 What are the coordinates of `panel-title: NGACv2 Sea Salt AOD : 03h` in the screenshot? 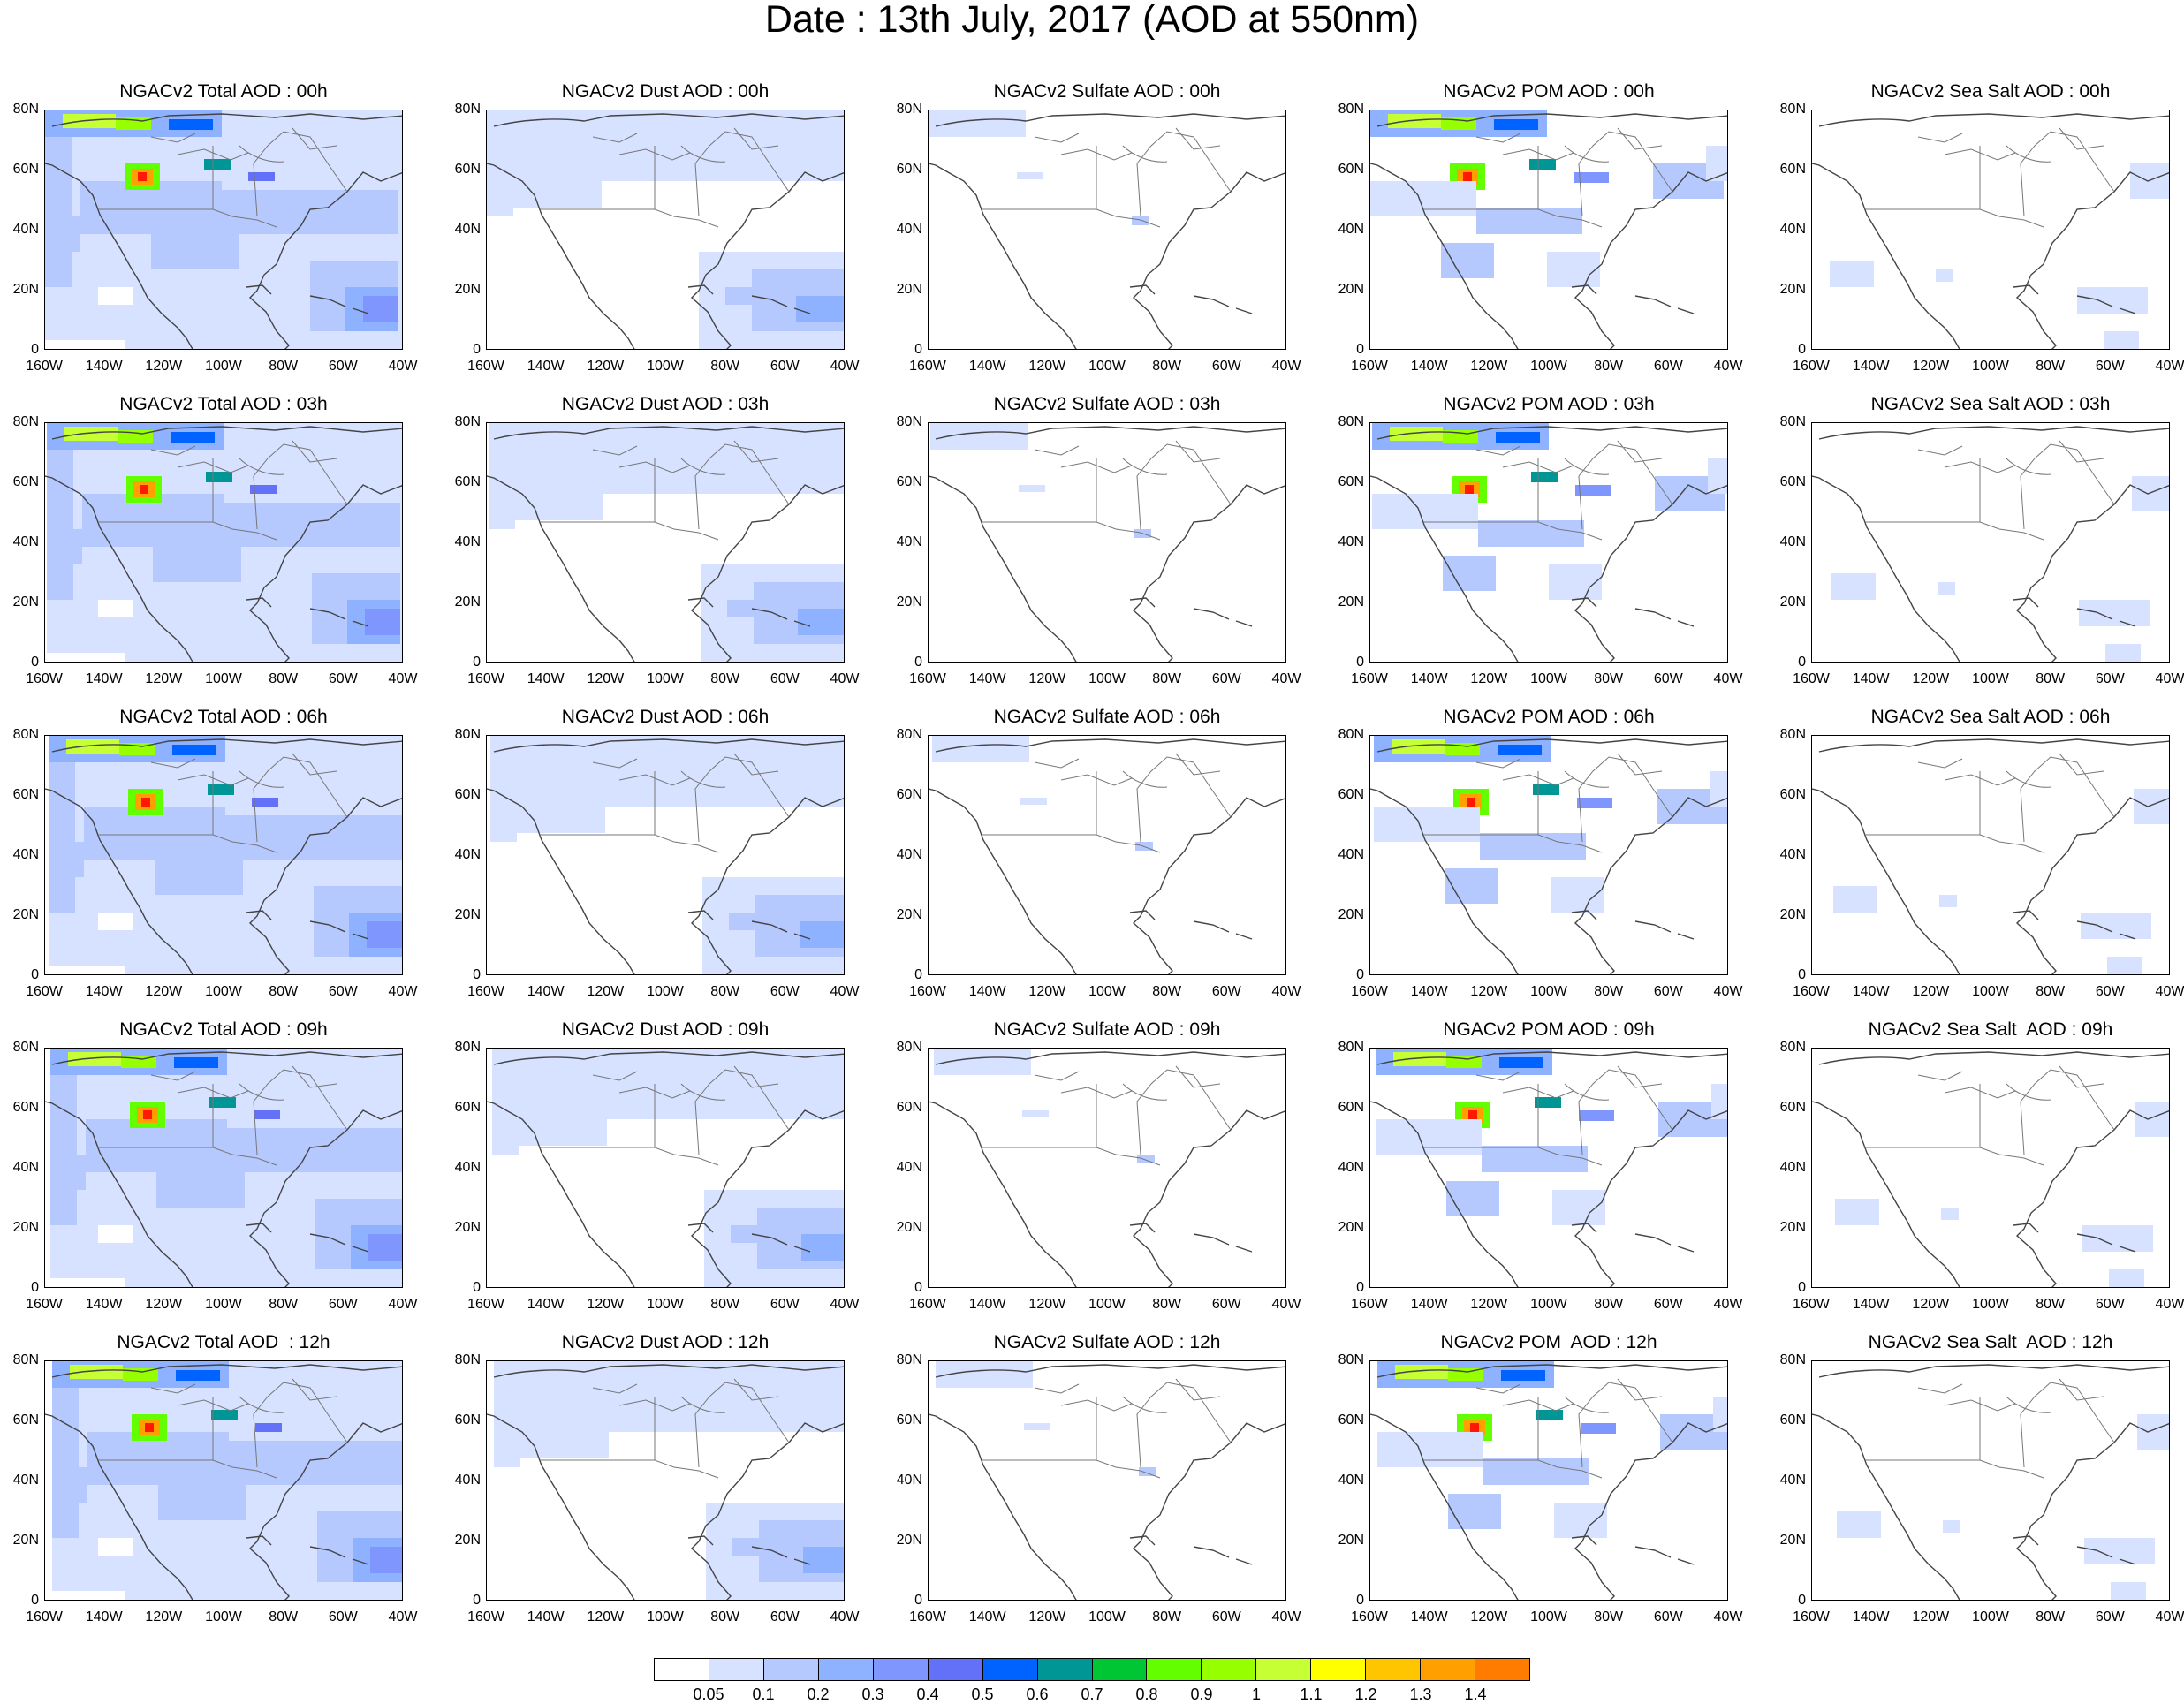 It's located at (1990, 404).